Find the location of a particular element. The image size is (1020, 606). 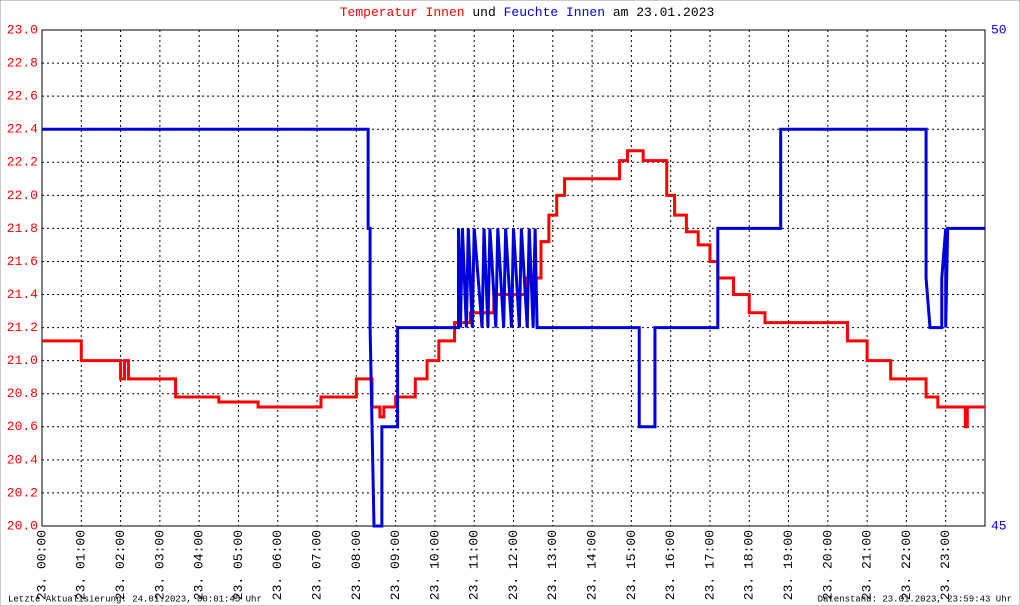

y-tick-label: 20.8 is located at coordinates (22, 393).